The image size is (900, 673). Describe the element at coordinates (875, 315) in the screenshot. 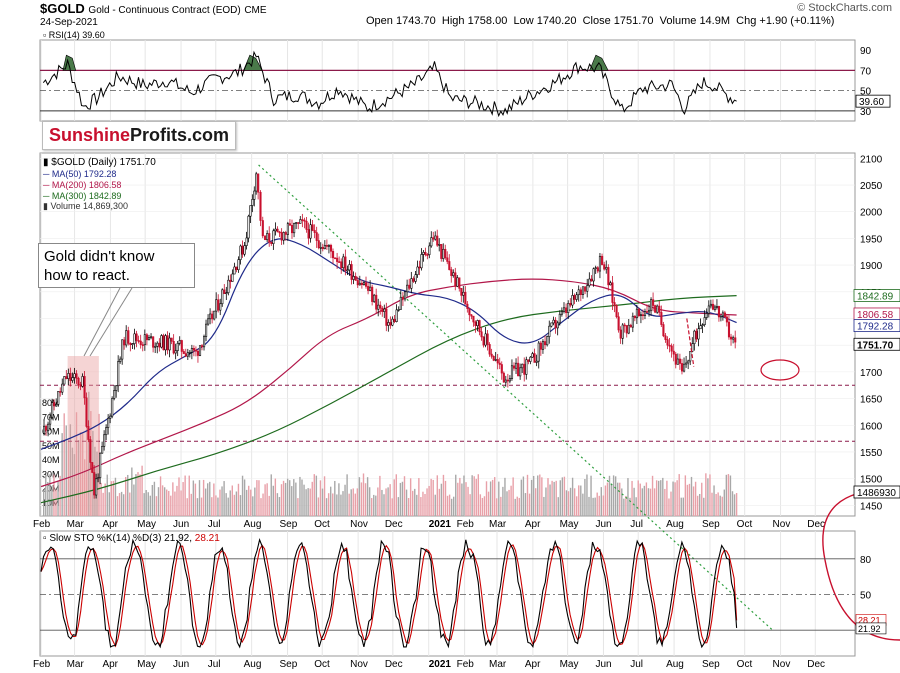

I see `price-axis-label: 1806.58` at that location.